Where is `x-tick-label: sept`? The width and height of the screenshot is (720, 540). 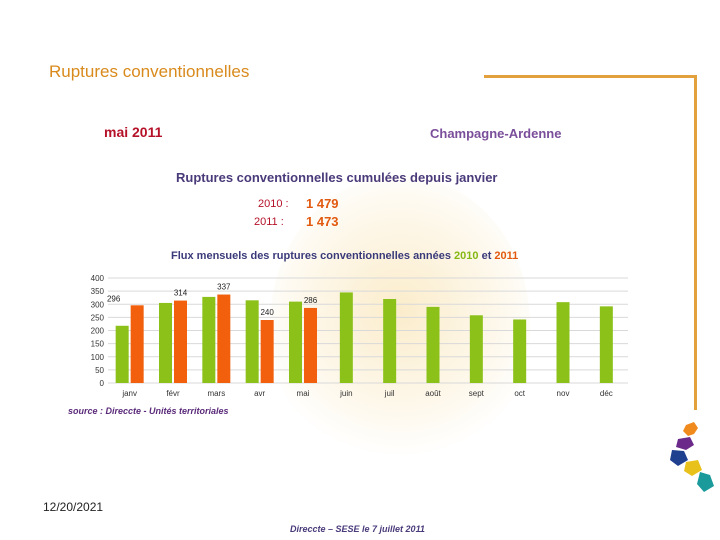
x-tick-label: sept is located at coordinates (477, 393).